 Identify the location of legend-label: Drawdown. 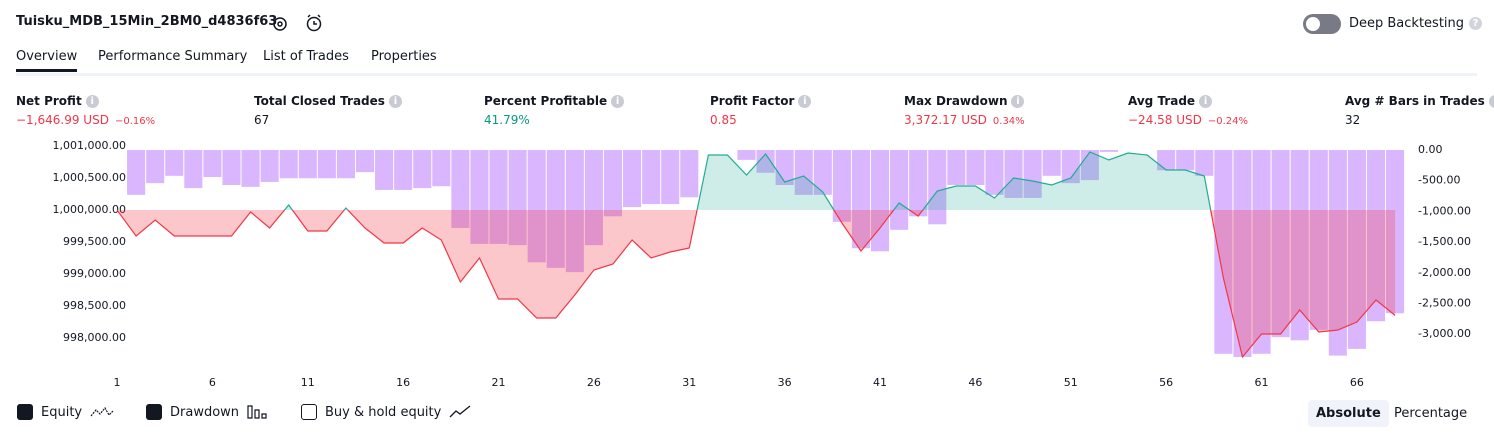
(205, 412).